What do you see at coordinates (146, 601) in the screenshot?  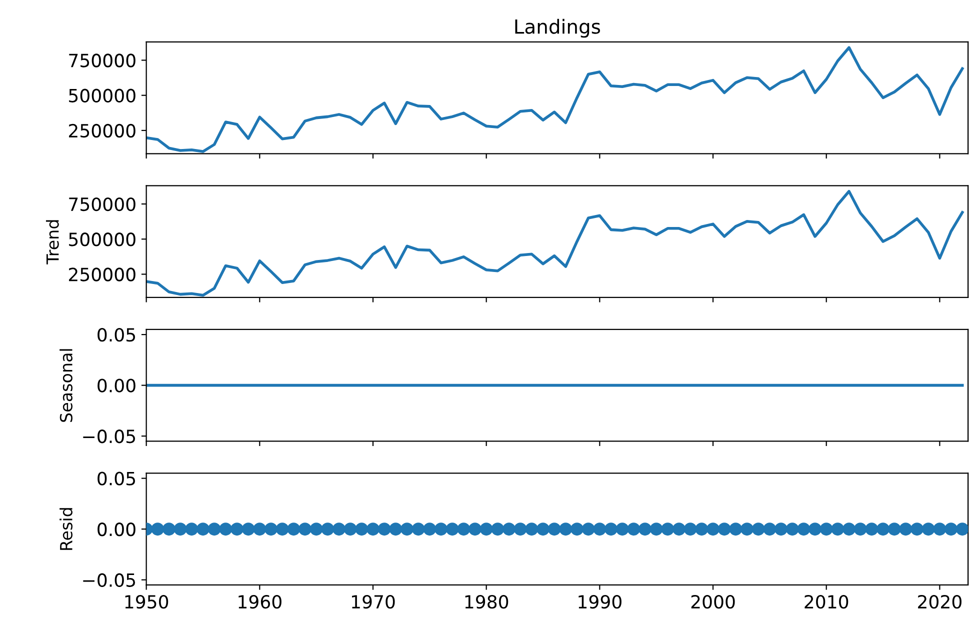 I see `x-tick-label: 1950` at bounding box center [146, 601].